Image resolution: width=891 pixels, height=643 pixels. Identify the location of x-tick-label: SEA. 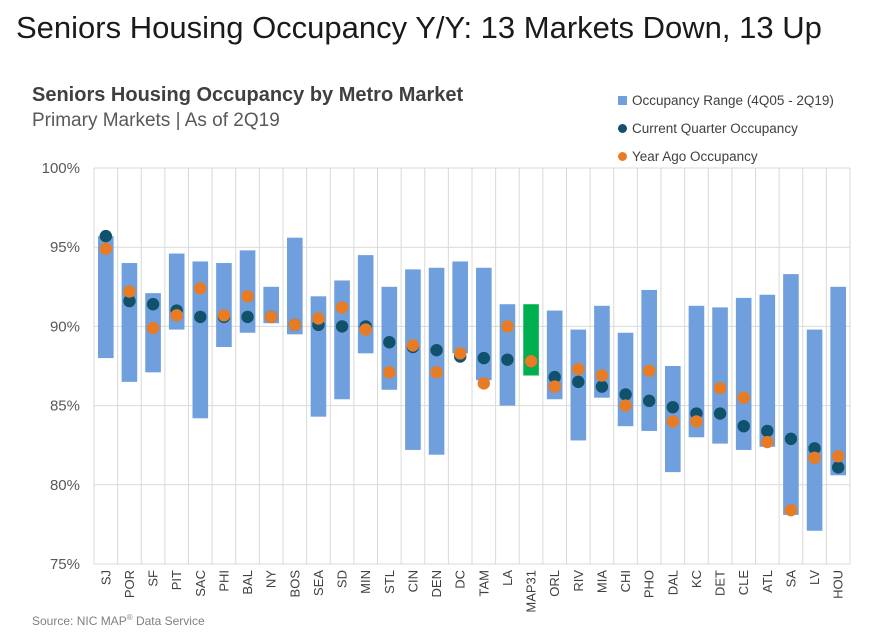
(318, 583).